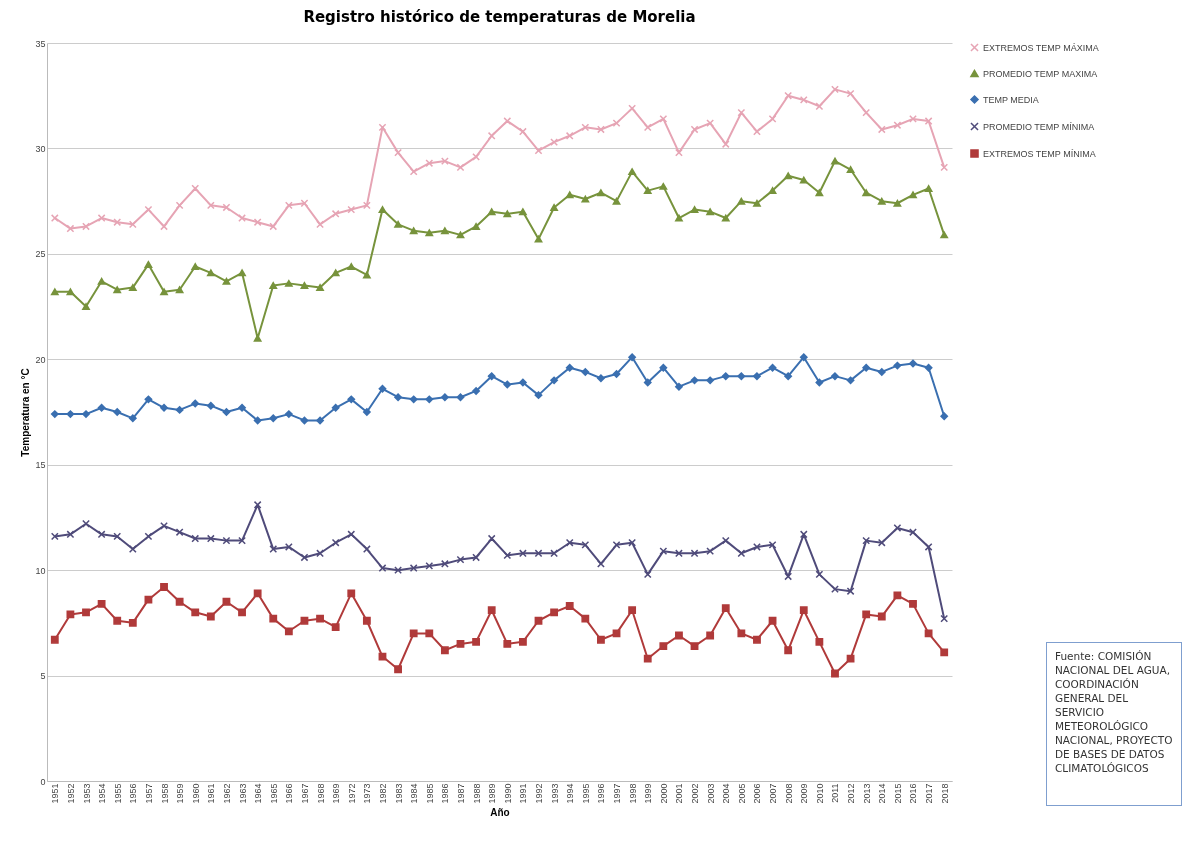  Describe the element at coordinates (180, 793) in the screenshot. I see `x-tick-label: 1959` at that location.